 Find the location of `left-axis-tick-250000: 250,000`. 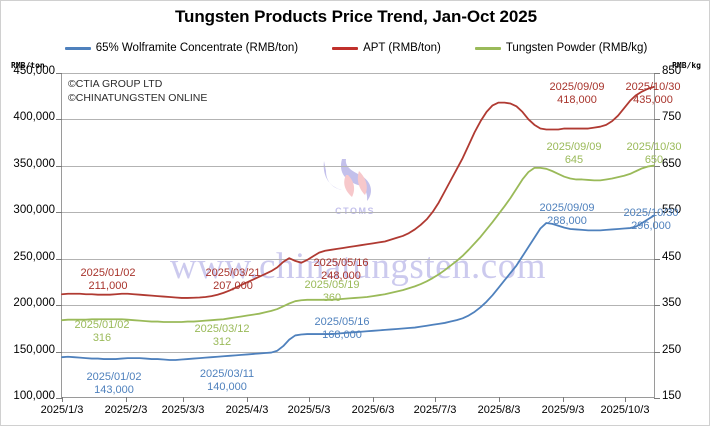

left-axis-tick-250000: 250,000 is located at coordinates (34, 256).